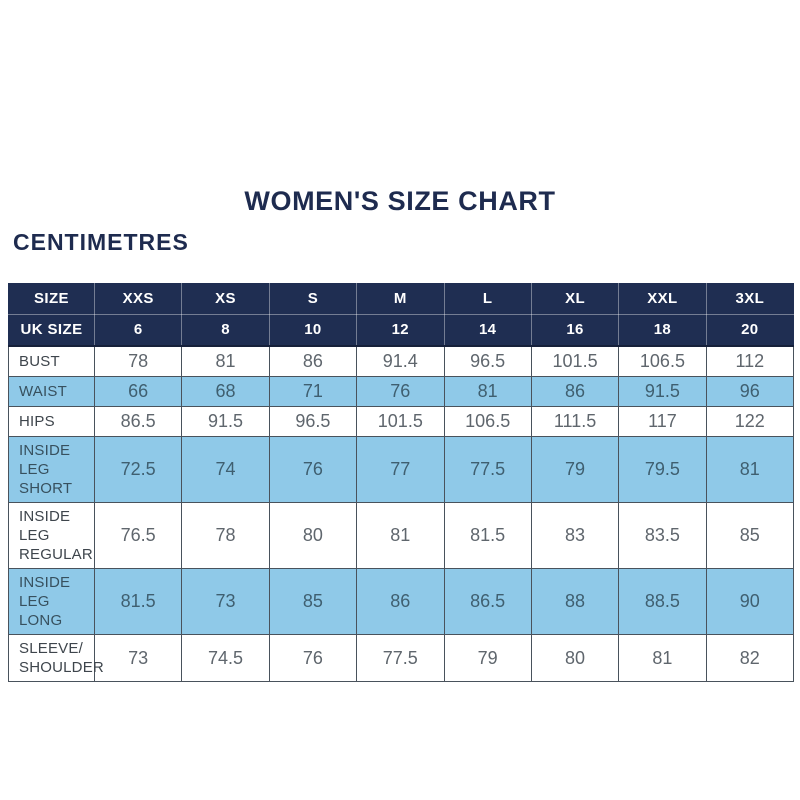 The image size is (800, 800). What do you see at coordinates (51, 601) in the screenshot?
I see `measurement-row-label: INSIDE LEG LONG` at bounding box center [51, 601].